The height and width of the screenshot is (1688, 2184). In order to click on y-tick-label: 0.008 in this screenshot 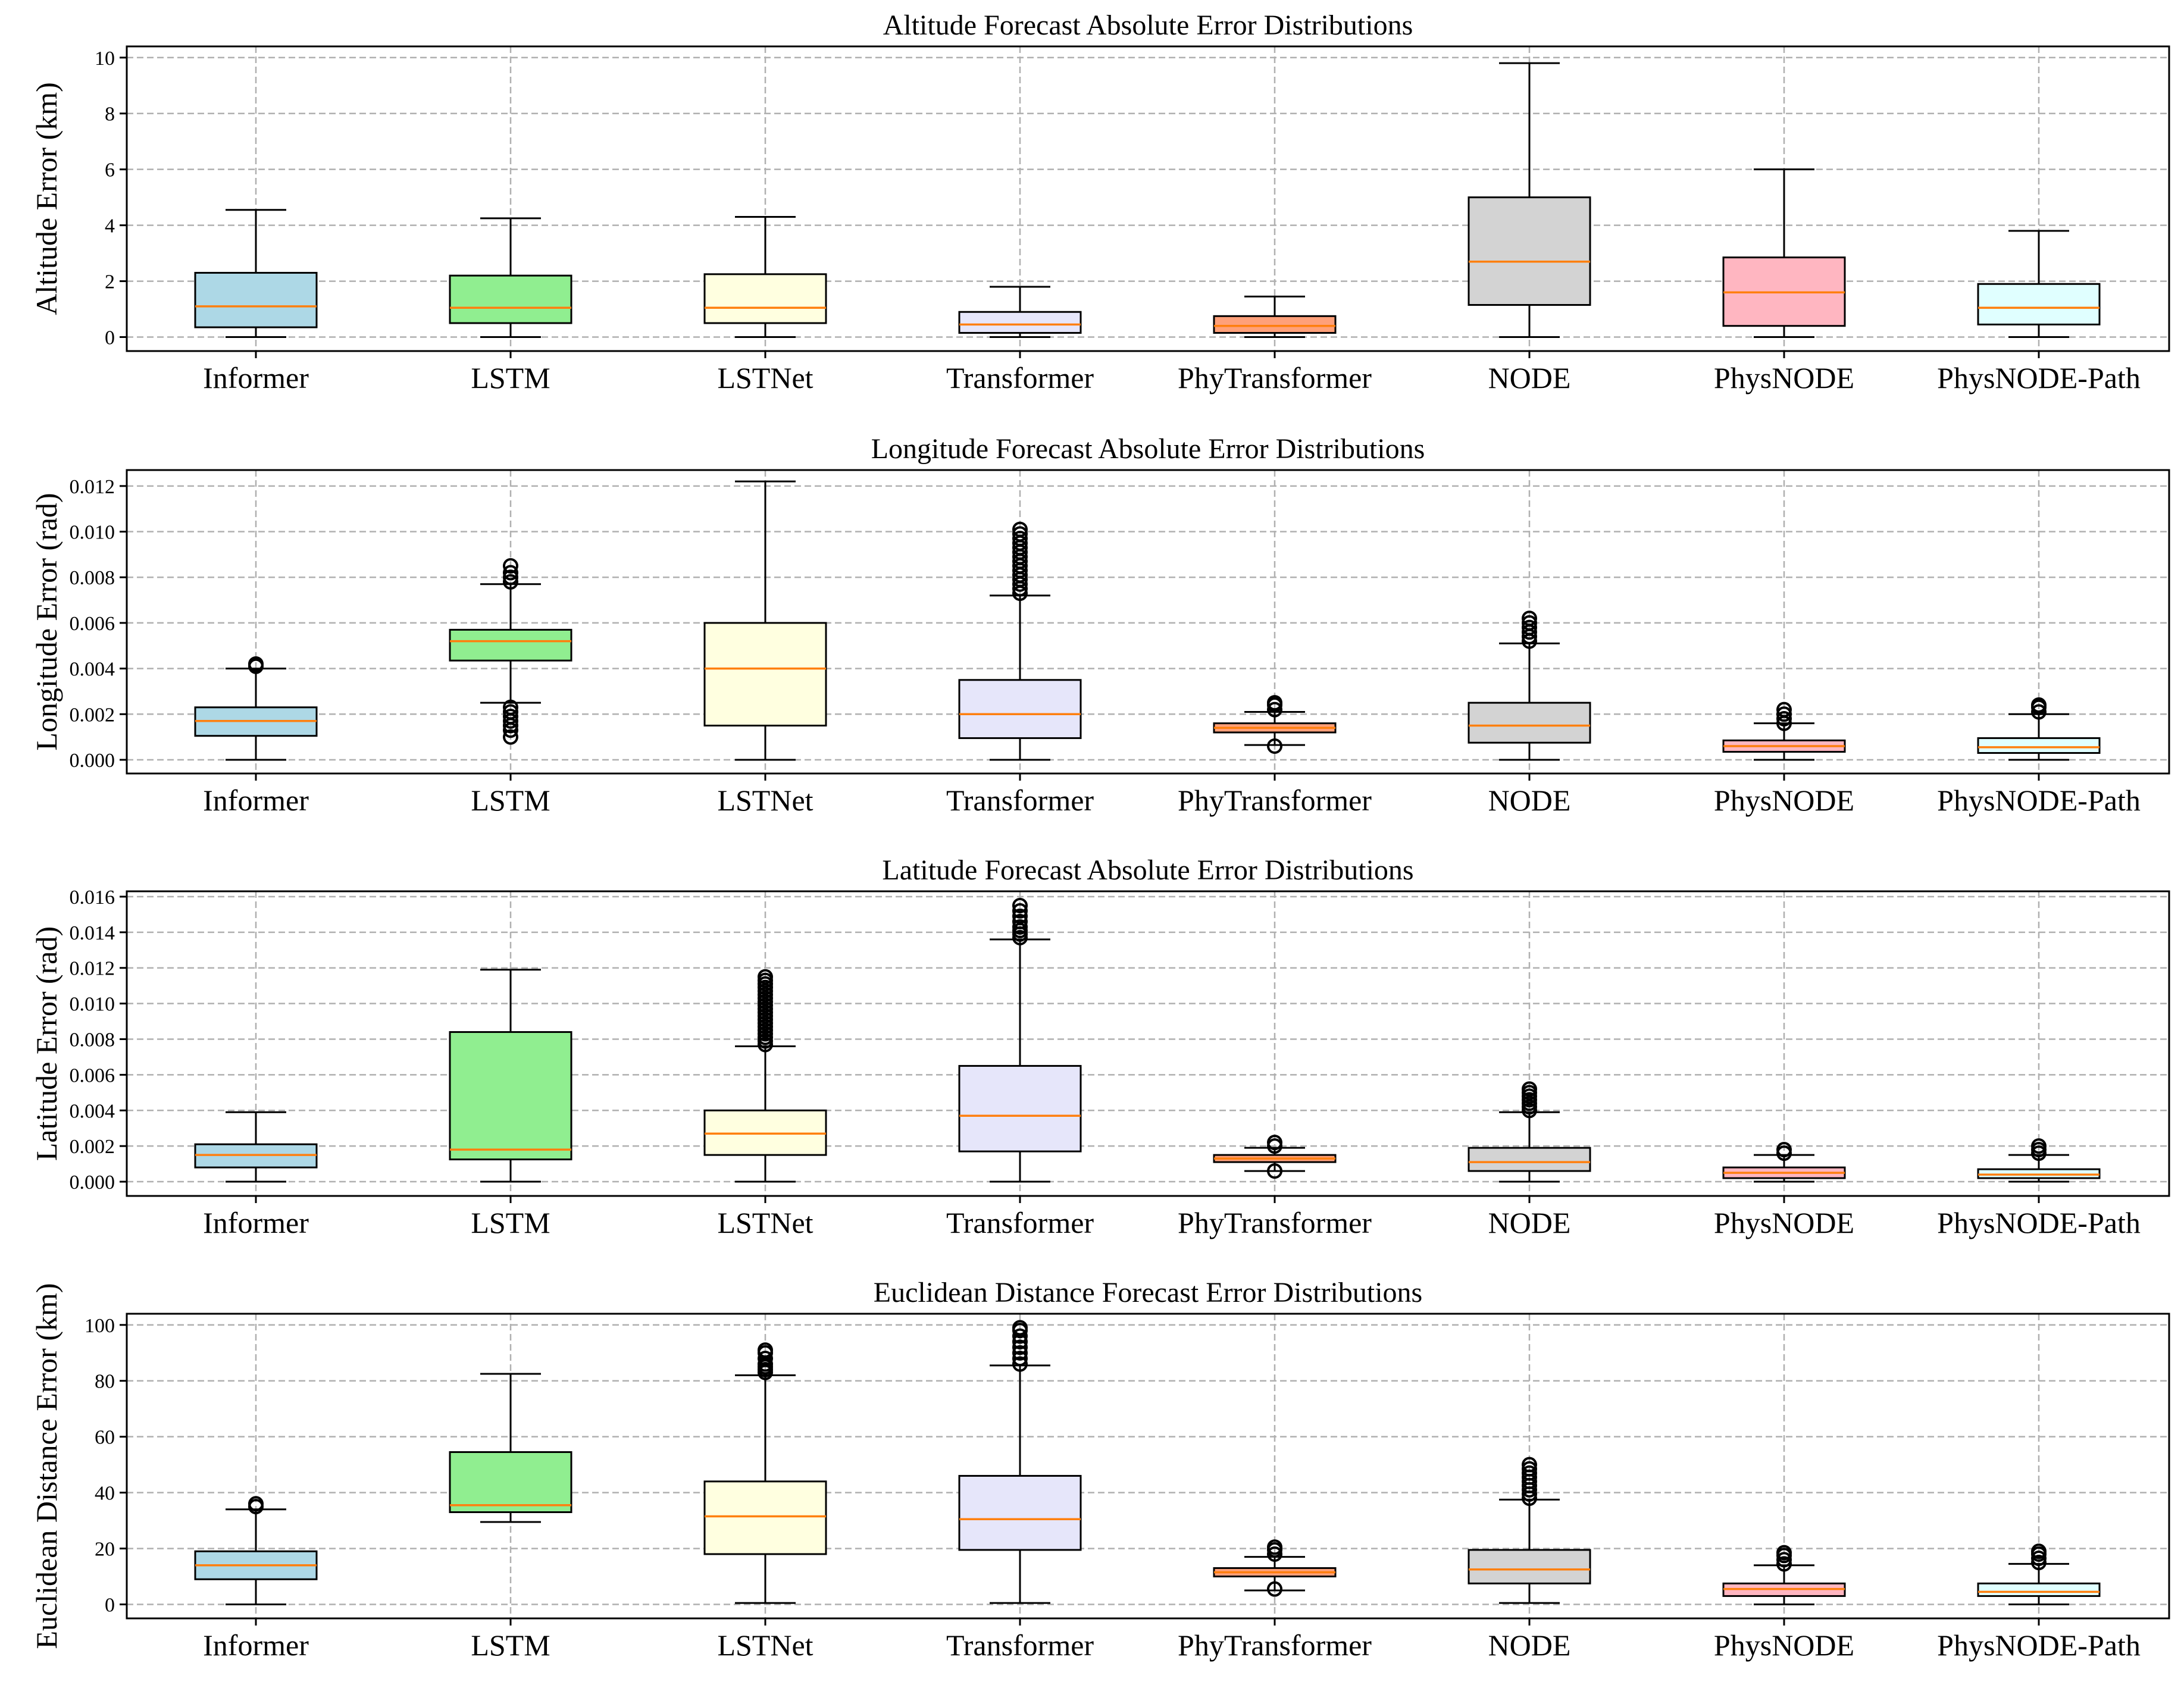, I will do `click(92, 578)`.